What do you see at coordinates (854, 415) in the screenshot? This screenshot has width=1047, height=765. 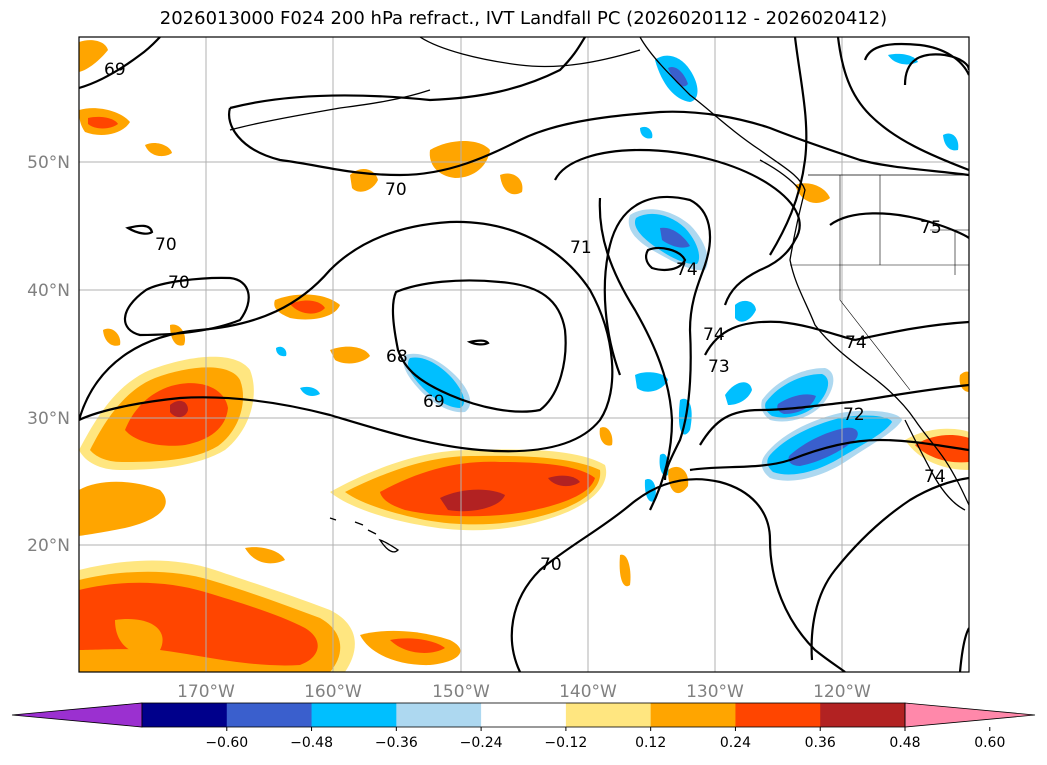 I see `contour-label: 72` at bounding box center [854, 415].